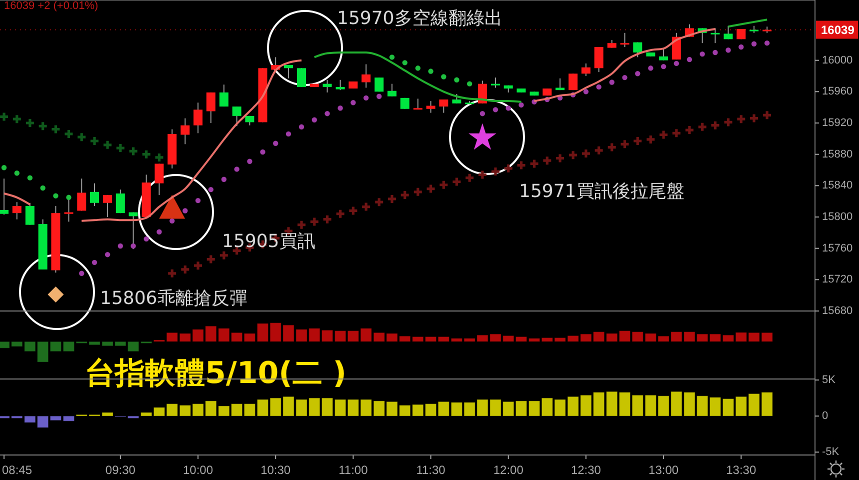  What do you see at coordinates (269, 241) in the screenshot?
I see `annotation: 15905買訊` at bounding box center [269, 241].